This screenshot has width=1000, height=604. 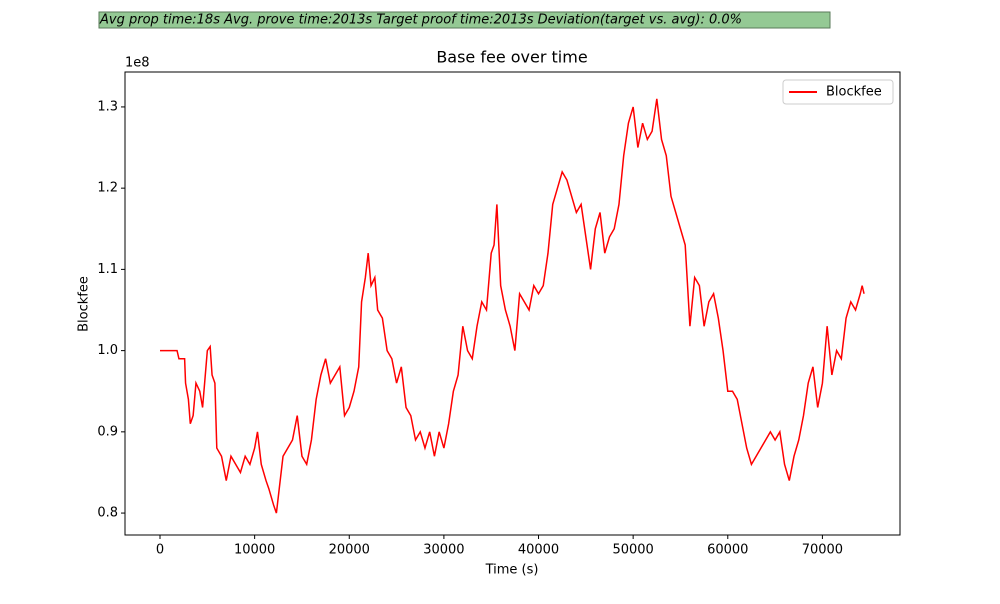 I want to click on y-tick-label: 1.2, so click(x=107, y=188).